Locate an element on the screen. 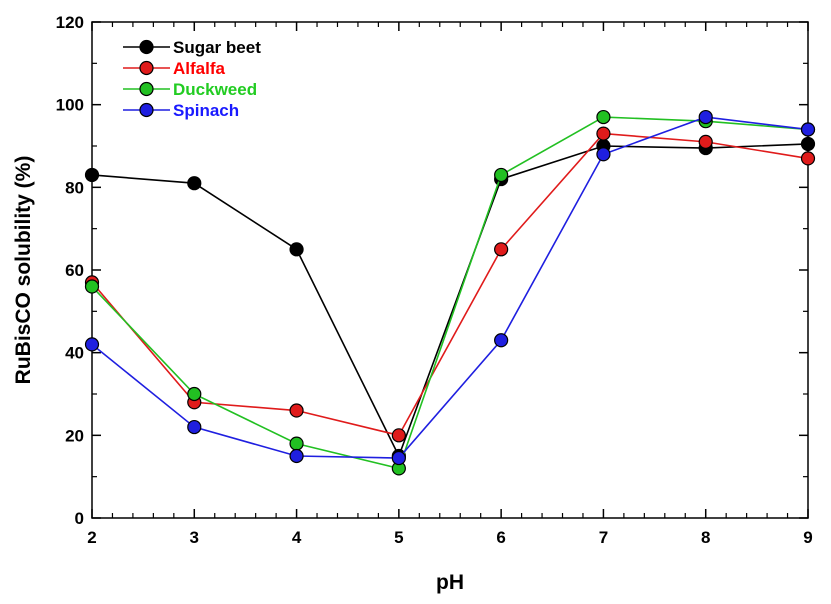 Image resolution: width=831 pixels, height=604 pixels. y-tick-label: 80 is located at coordinates (74, 187).